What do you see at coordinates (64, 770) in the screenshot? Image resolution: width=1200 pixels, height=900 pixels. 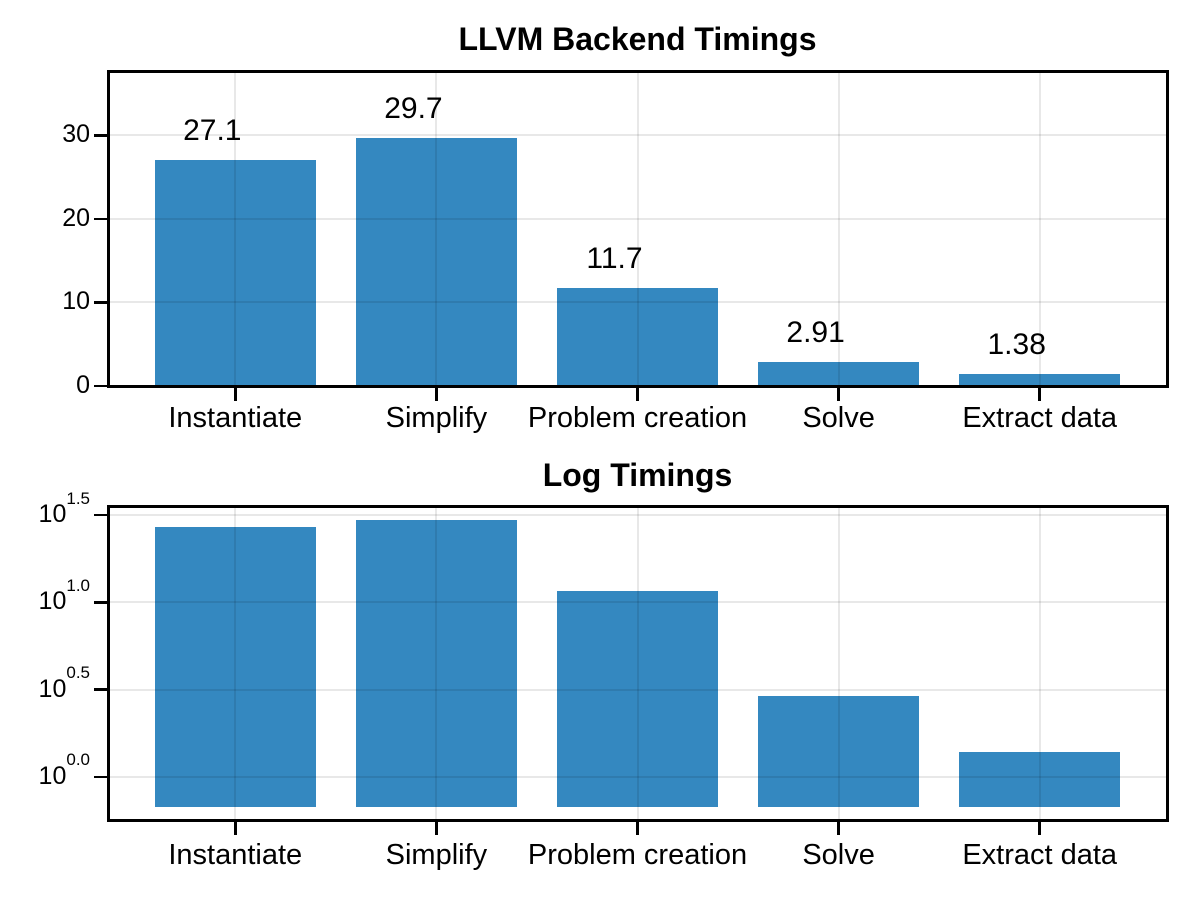 I see `y-tick-label: 100.0` at bounding box center [64, 770].